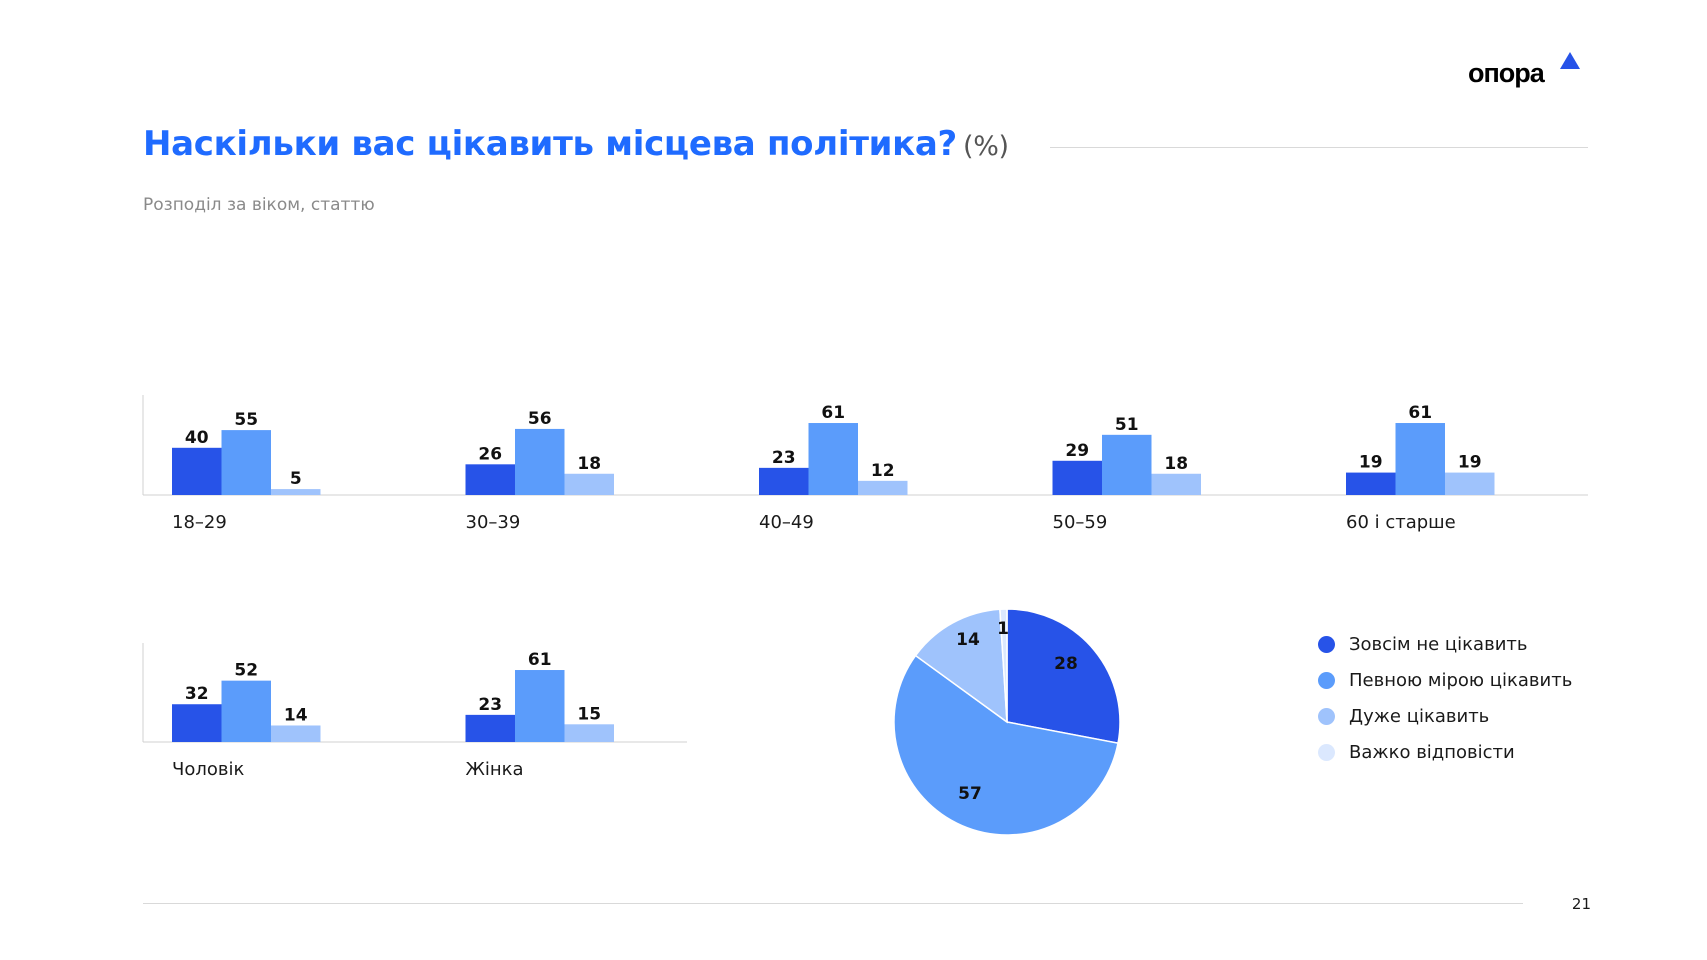  I want to click on pie-value-label: 57, so click(970, 794).